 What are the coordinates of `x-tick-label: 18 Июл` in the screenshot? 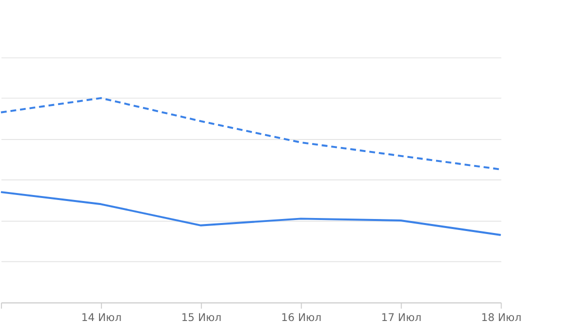 It's located at (501, 318).